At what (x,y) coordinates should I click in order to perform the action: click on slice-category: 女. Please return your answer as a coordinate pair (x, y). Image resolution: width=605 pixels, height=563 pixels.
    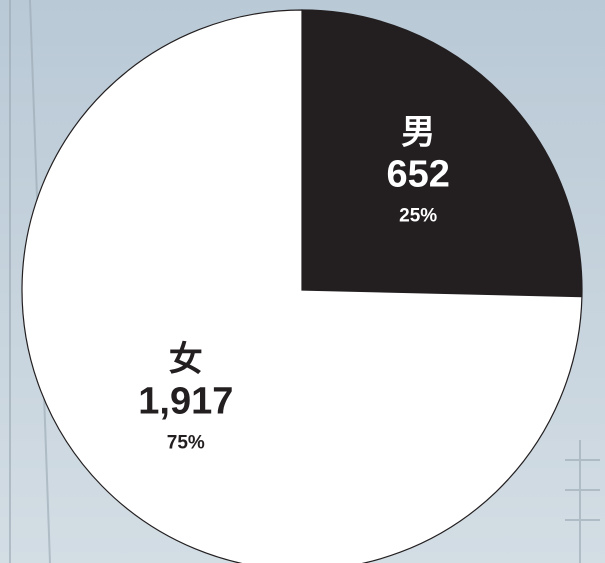
    Looking at the image, I should click on (186, 358).